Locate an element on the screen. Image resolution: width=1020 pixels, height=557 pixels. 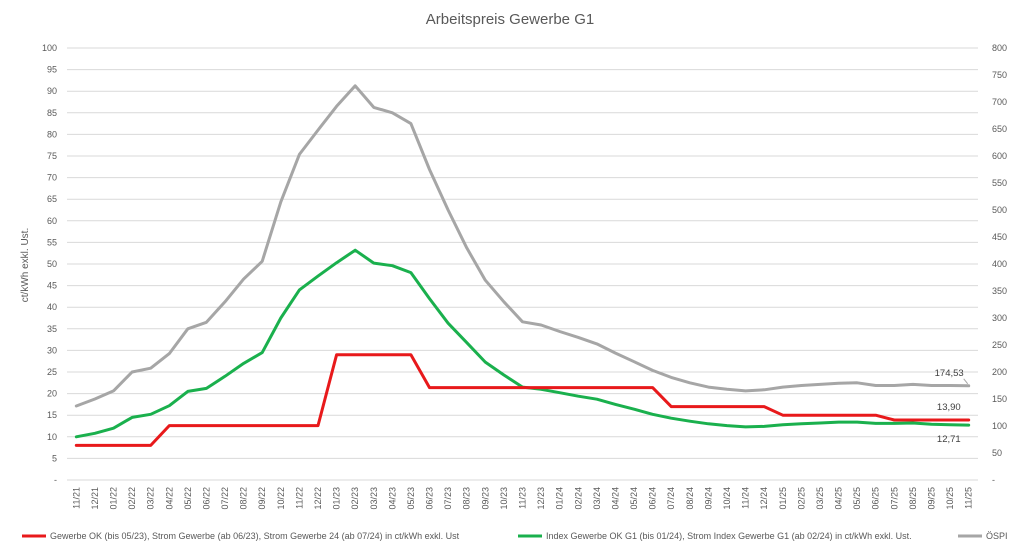
x-tick-label: 02/25 is located at coordinates (801, 498).